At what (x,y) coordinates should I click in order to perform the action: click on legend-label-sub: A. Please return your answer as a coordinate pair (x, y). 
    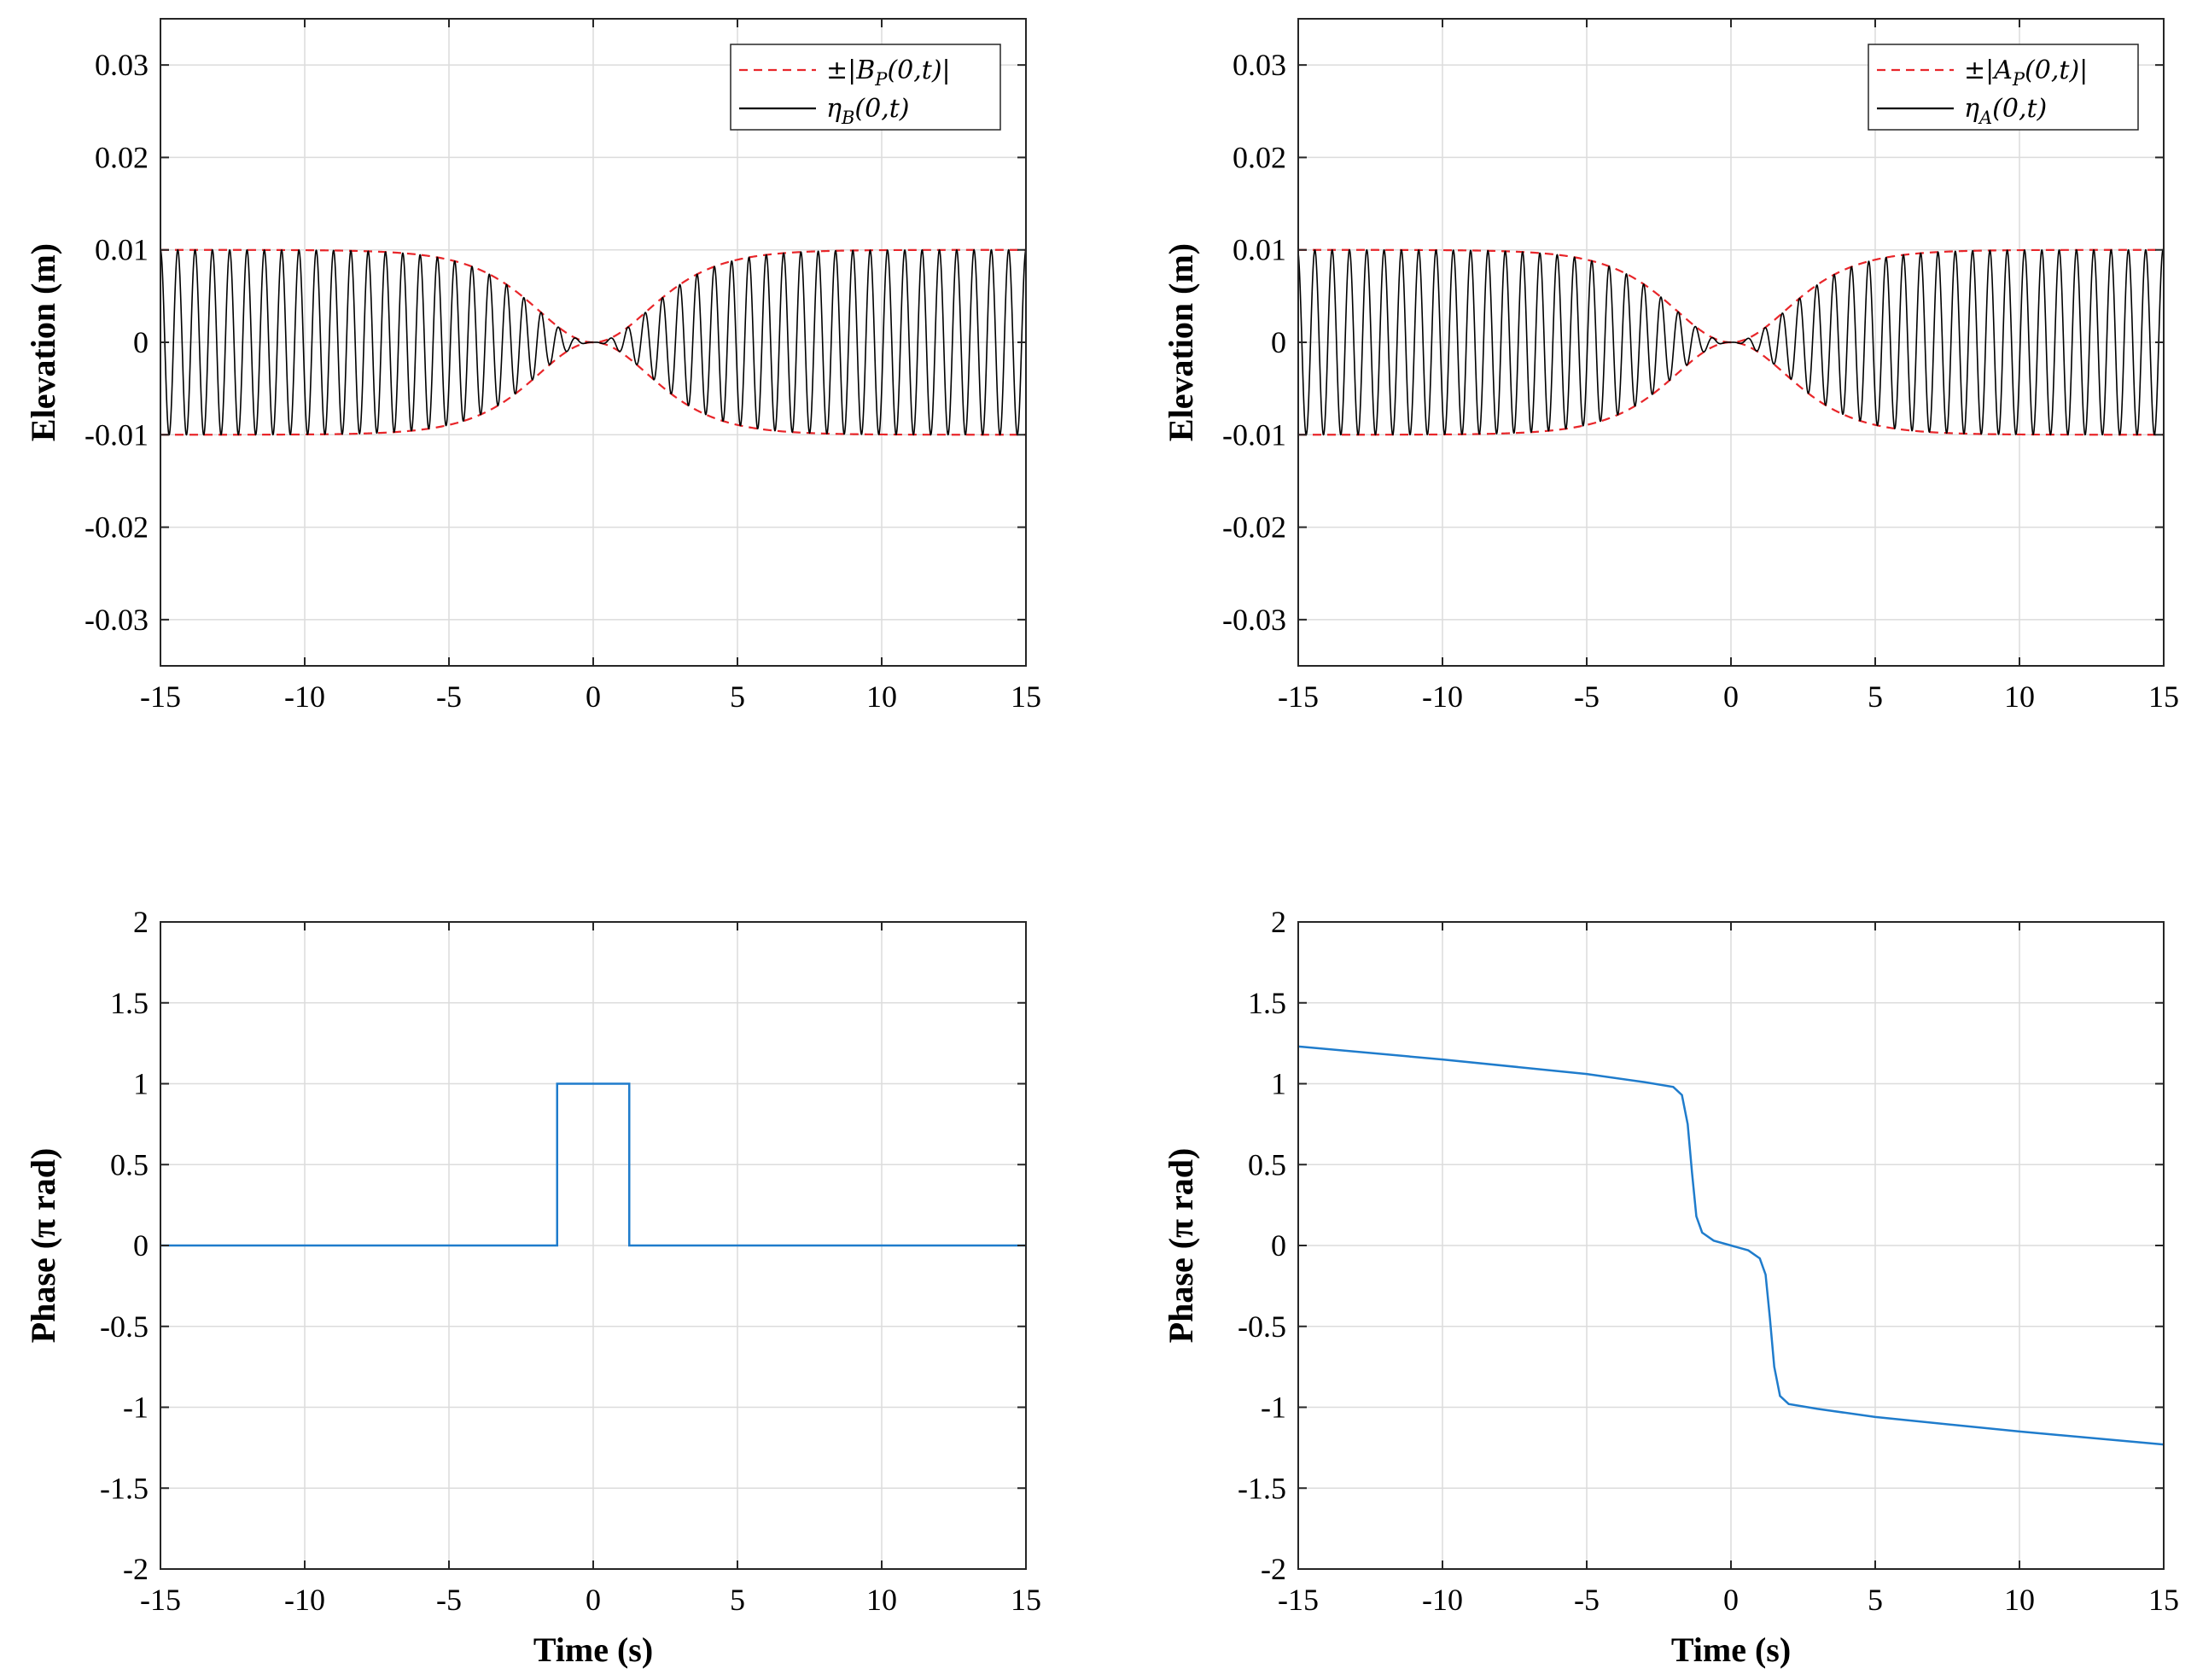
    Looking at the image, I should click on (1985, 118).